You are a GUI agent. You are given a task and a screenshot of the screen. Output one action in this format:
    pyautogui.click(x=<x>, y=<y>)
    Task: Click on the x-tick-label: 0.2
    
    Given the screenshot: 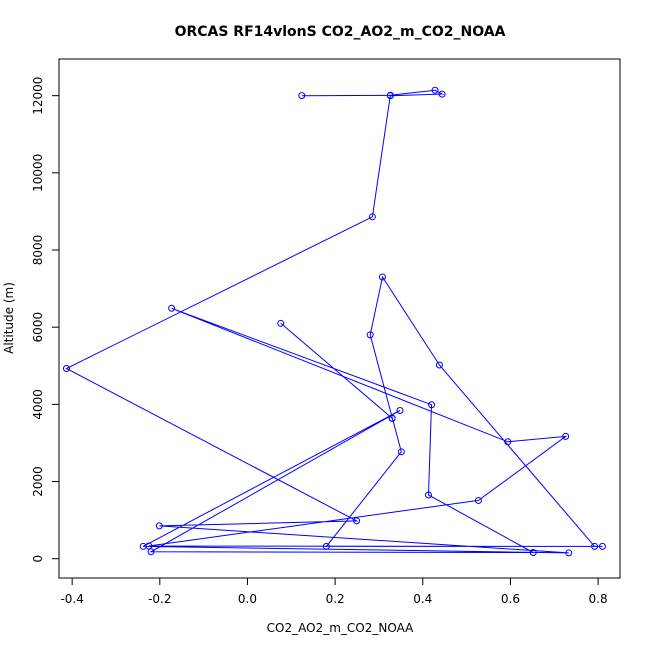 What is the action you would take?
    pyautogui.click(x=335, y=599)
    